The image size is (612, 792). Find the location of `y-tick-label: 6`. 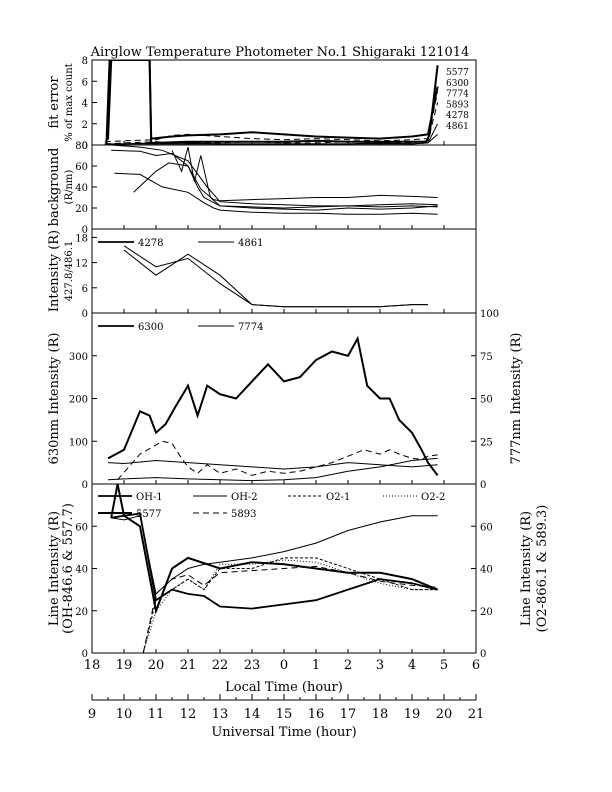

y-tick-label: 6 is located at coordinates (85, 289).